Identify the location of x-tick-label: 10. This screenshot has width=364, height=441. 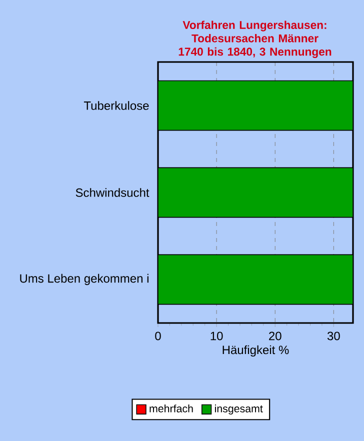
(216, 336).